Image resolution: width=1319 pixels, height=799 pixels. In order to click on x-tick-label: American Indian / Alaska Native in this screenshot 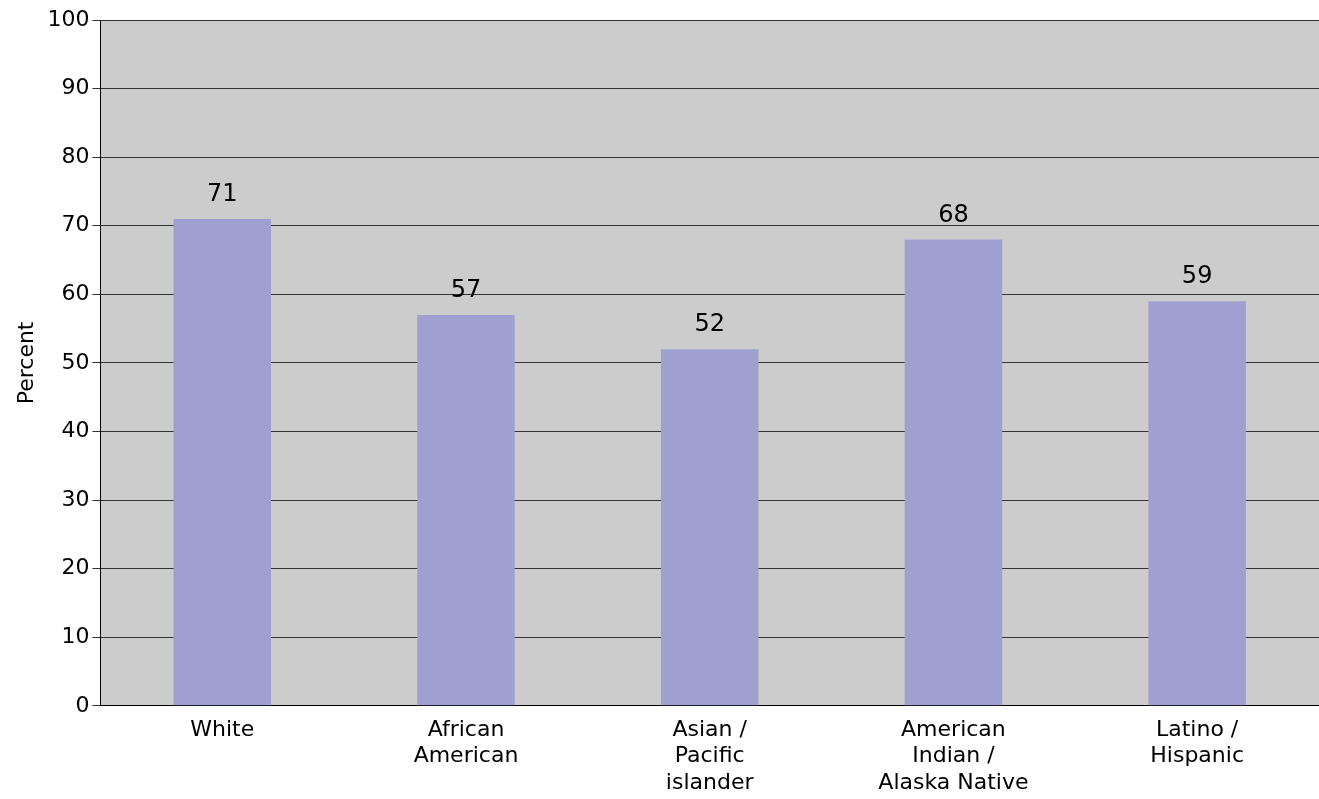, I will do `click(953, 754)`.